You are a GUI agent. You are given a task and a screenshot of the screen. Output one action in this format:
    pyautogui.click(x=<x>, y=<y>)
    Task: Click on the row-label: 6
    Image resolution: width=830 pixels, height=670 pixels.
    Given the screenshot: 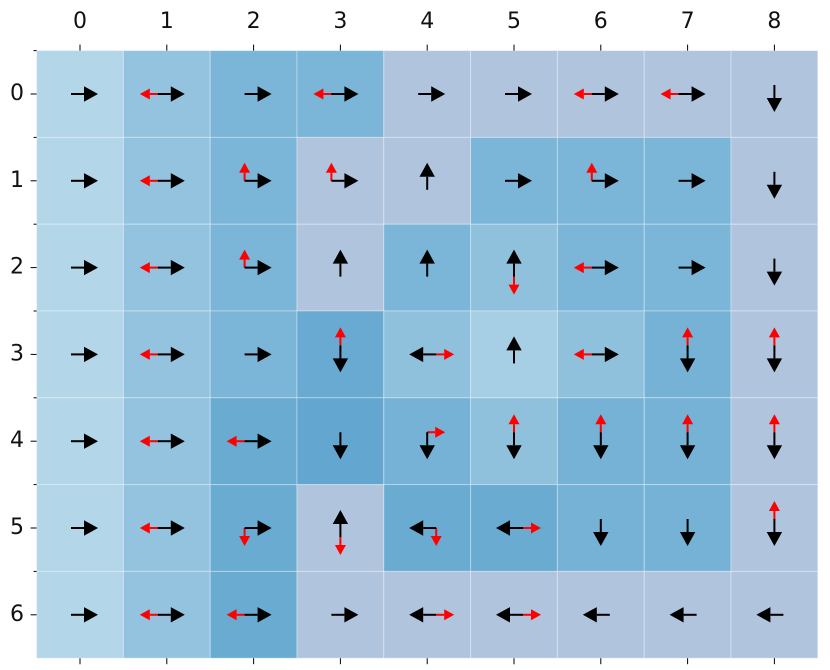 What is the action you would take?
    pyautogui.click(x=17, y=614)
    